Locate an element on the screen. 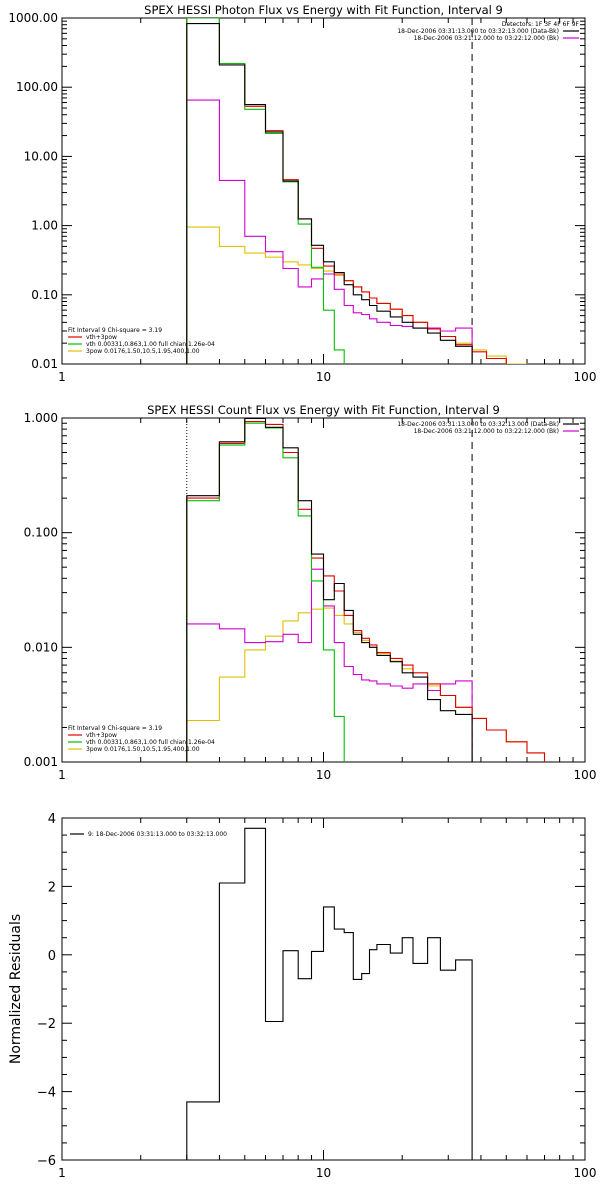 The image size is (600, 1200). series-line-3pow is located at coordinates (366, 684).